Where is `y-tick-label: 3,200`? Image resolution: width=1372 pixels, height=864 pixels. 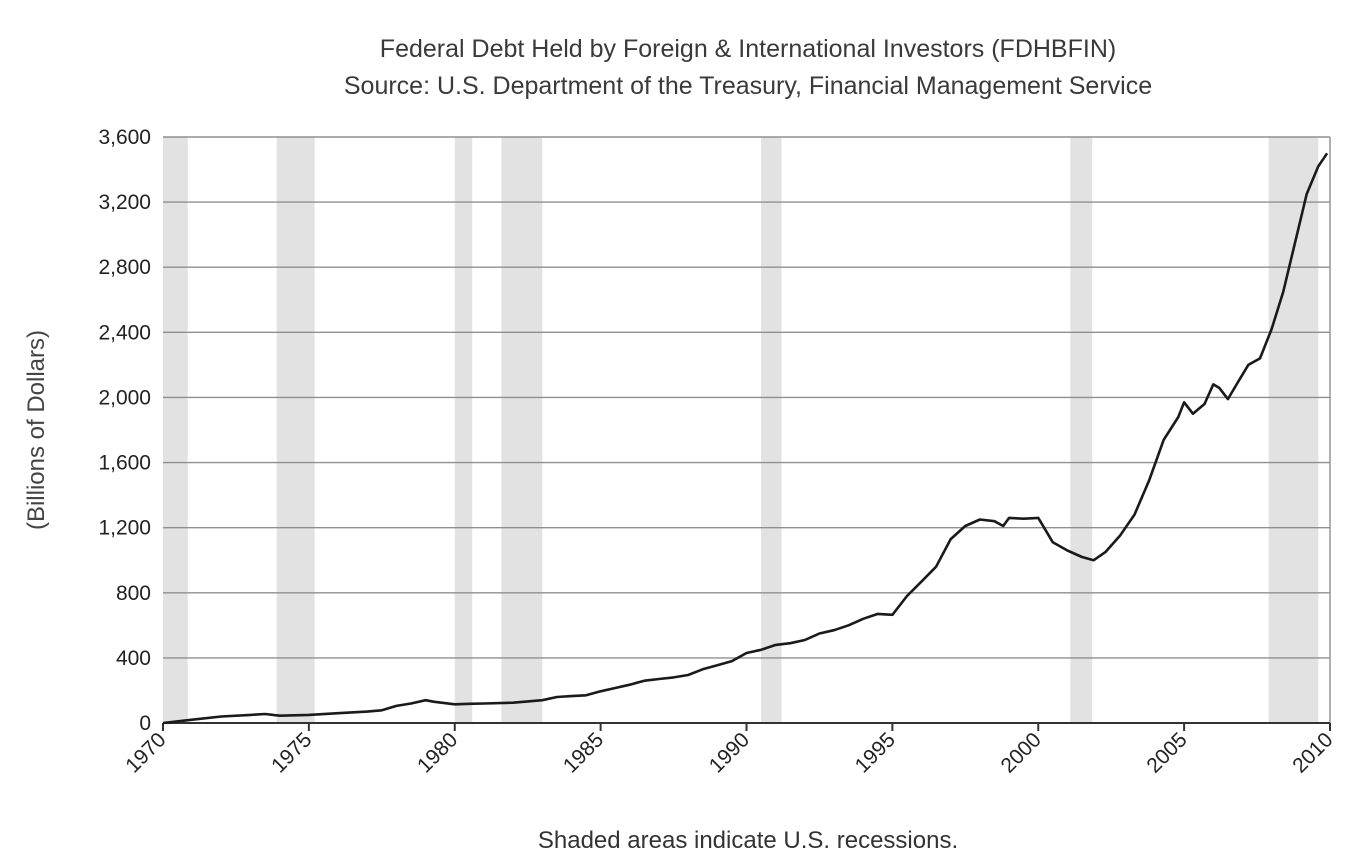 y-tick-label: 3,200 is located at coordinates (124, 202).